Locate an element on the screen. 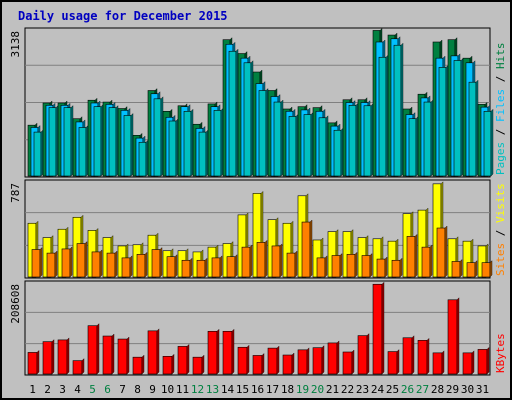 The image size is (512, 400). day-label: 15 is located at coordinates (242, 389).